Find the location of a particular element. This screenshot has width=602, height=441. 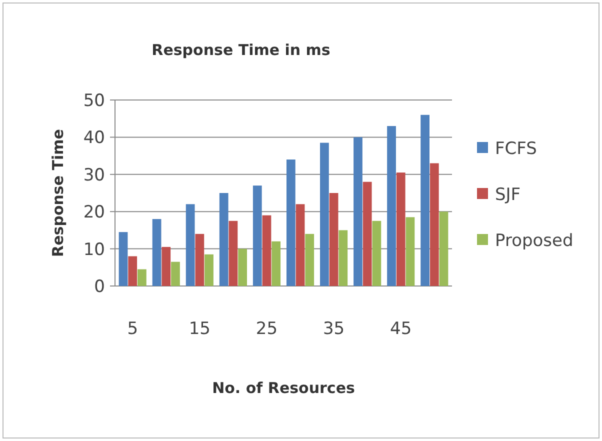

y-tick-label: 10 is located at coordinates (94, 250).